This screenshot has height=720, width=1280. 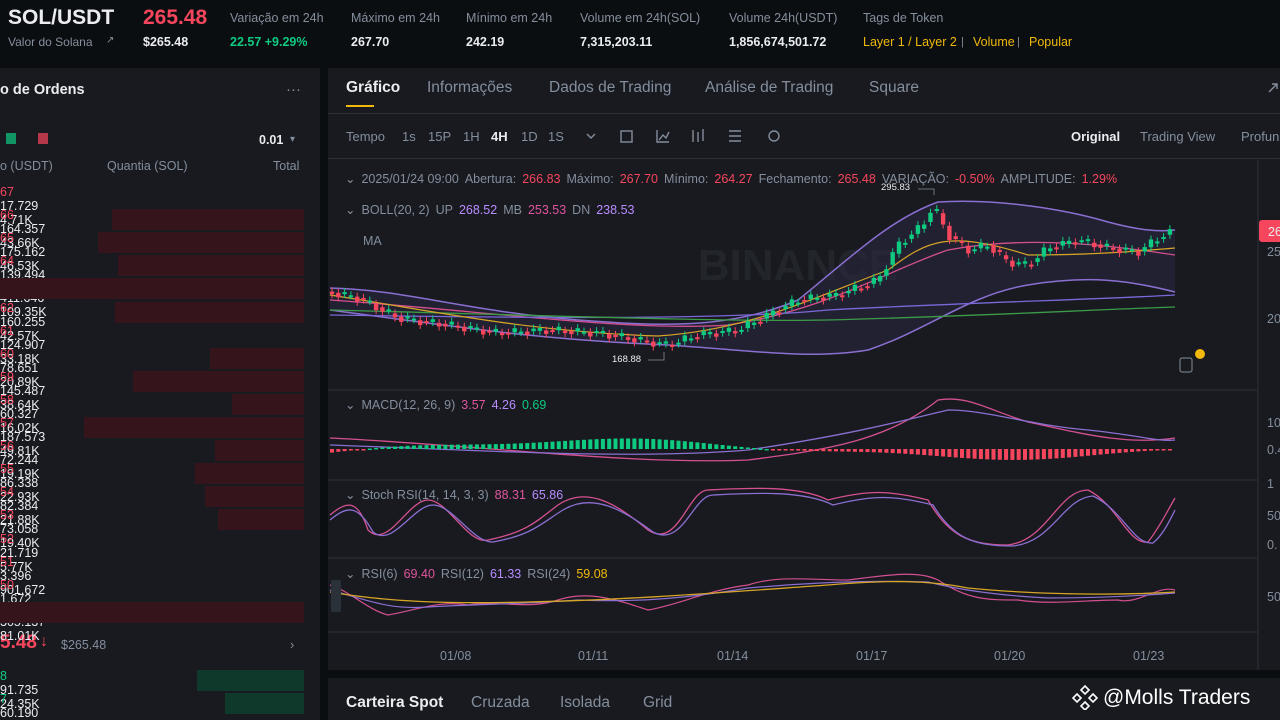 I want to click on rsi-label: RSI(12), so click(x=462, y=573).